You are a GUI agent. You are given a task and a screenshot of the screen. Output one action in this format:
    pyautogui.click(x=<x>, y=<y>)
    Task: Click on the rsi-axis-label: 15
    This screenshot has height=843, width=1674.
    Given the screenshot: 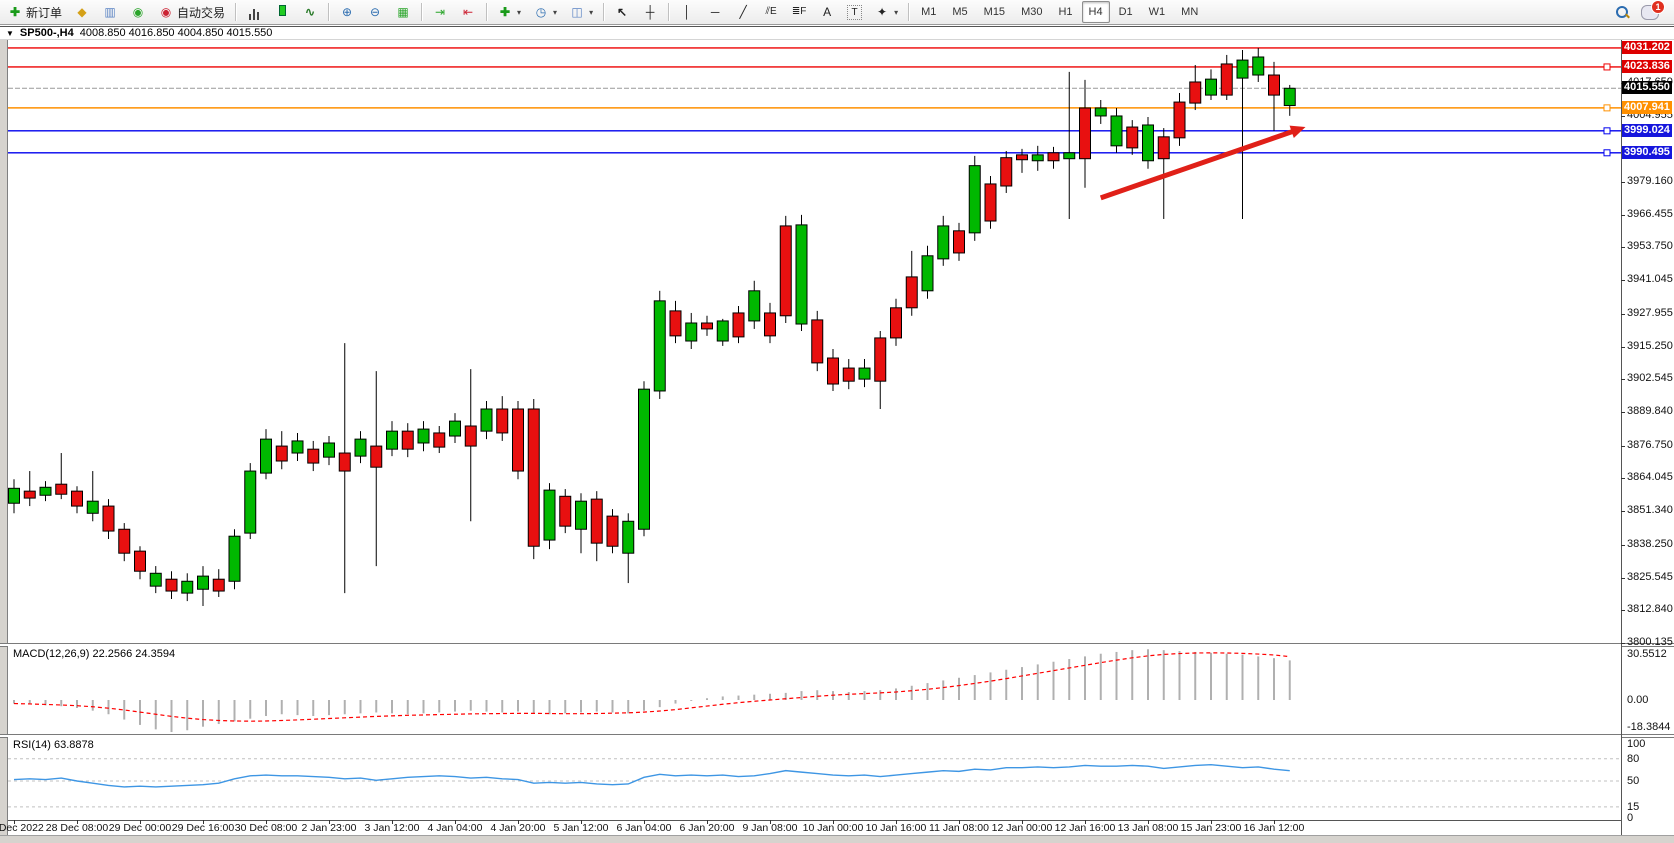 What is the action you would take?
    pyautogui.click(x=1633, y=806)
    